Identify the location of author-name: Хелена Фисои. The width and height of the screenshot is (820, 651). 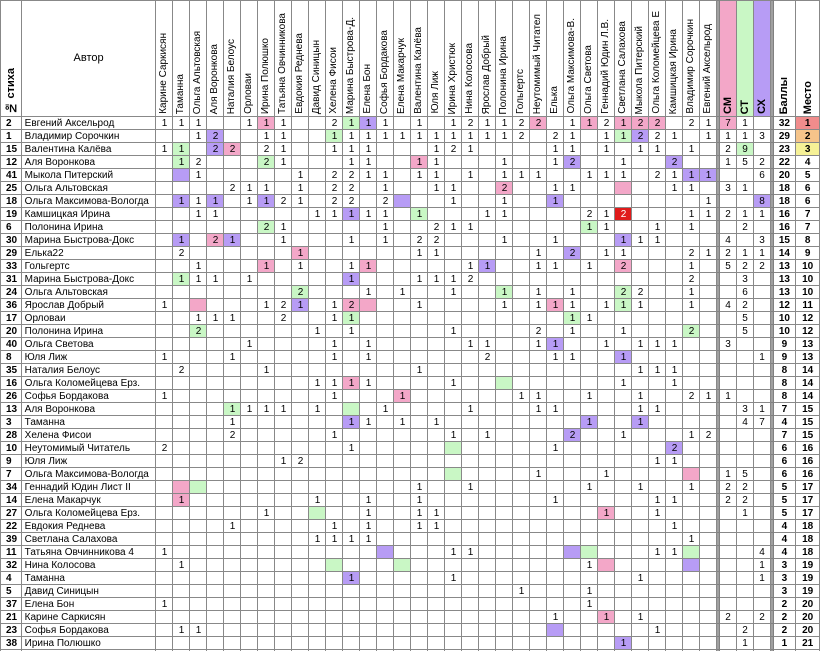
(88, 435).